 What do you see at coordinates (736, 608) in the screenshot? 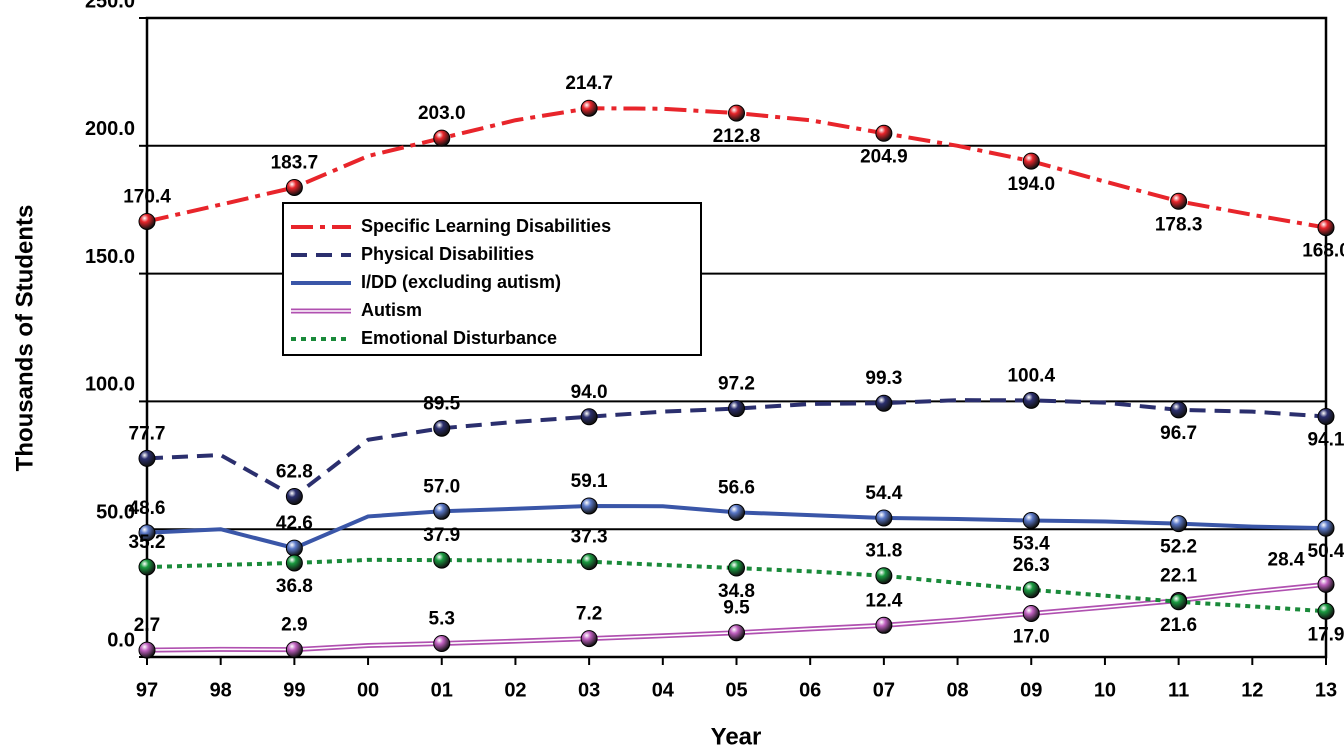
I see `data-label: 9.5` at bounding box center [736, 608].